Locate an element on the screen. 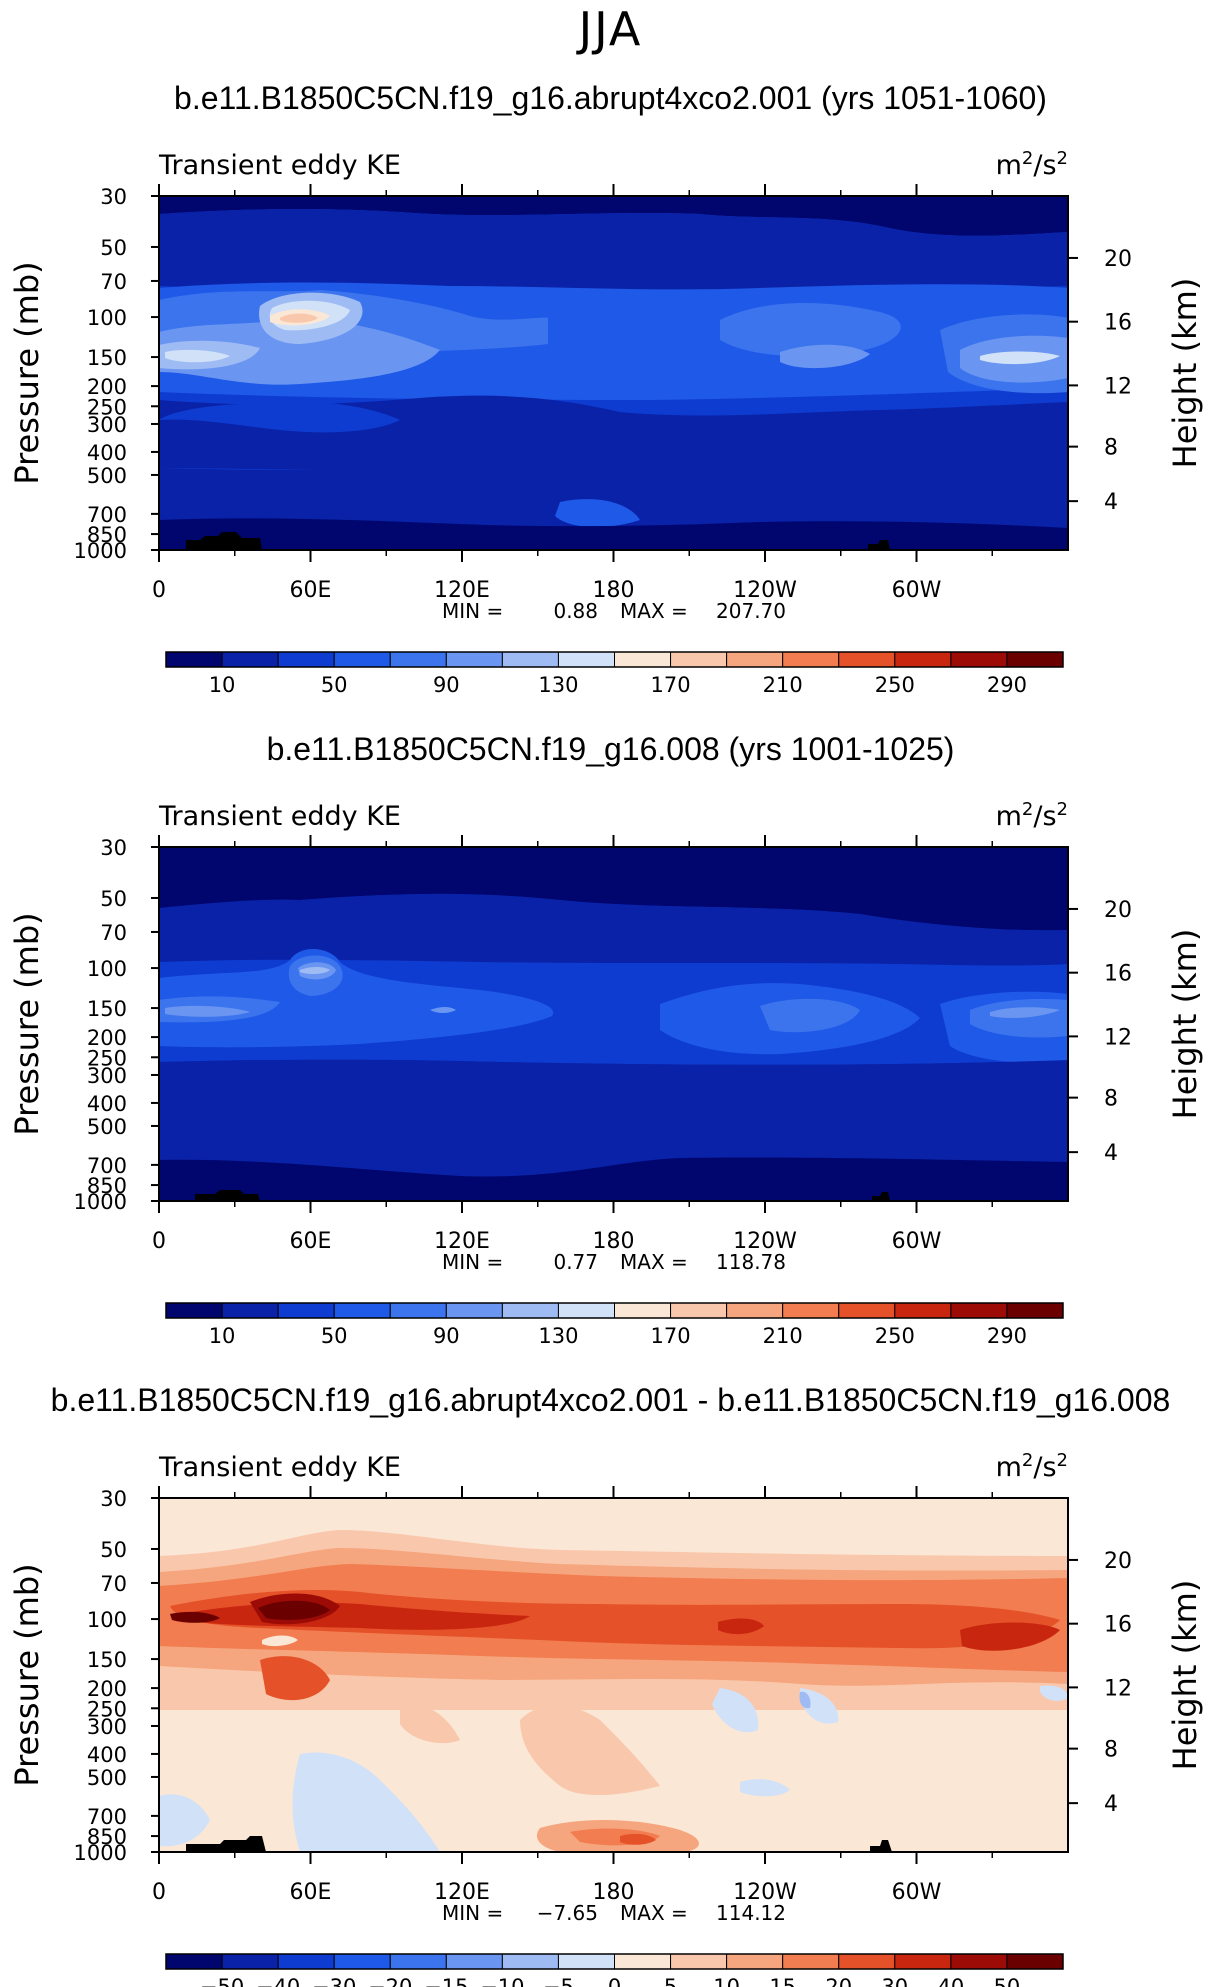  colorbar-label: −15 is located at coordinates (446, 1981).